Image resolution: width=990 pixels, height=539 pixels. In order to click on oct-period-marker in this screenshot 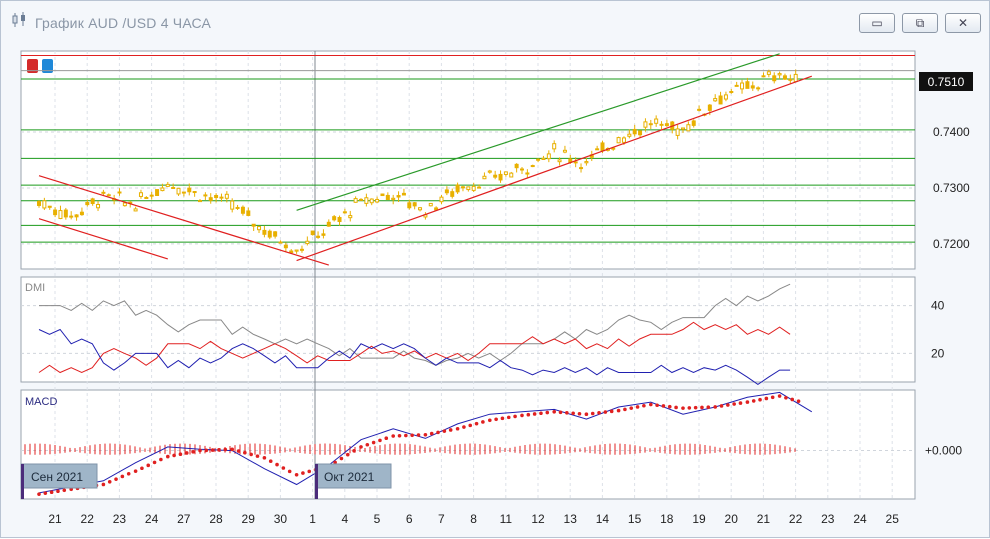, I will do `click(316, 481)`.